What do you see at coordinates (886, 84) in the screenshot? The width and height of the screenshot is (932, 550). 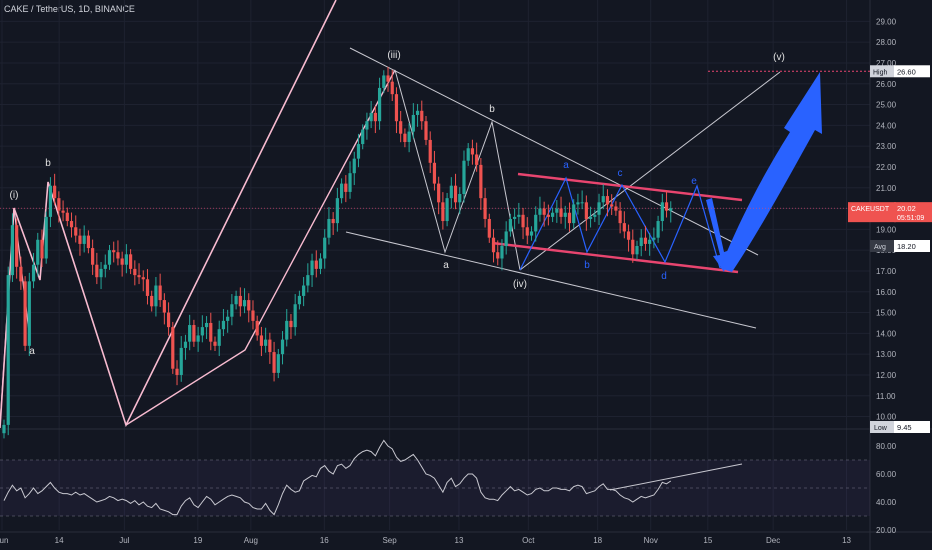 I see `price-tick-label: 26.00` at bounding box center [886, 84].